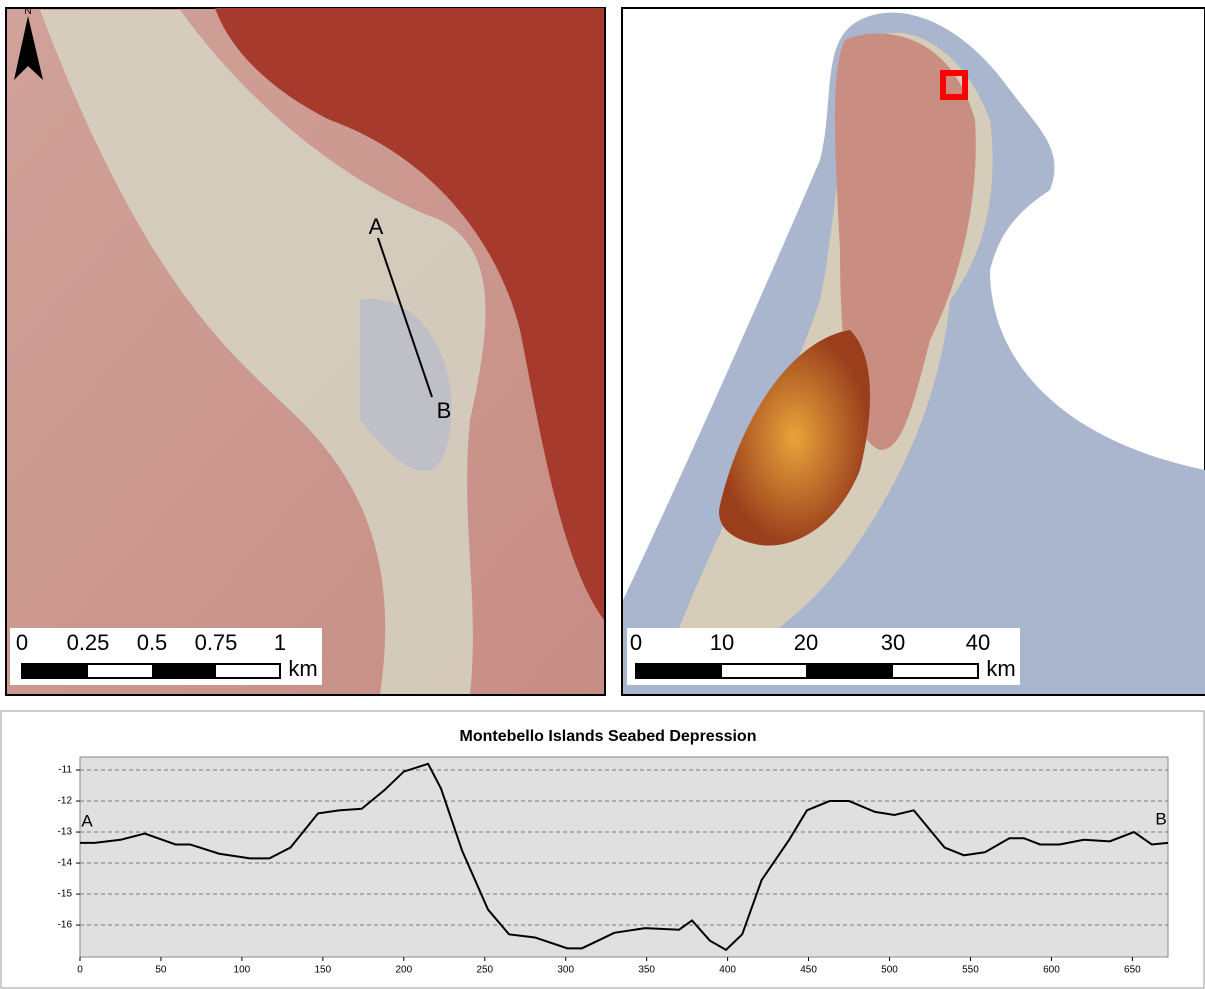 The image size is (1205, 989). Describe the element at coordinates (565, 970) in the screenshot. I see `x-tick-label: 300` at that location.